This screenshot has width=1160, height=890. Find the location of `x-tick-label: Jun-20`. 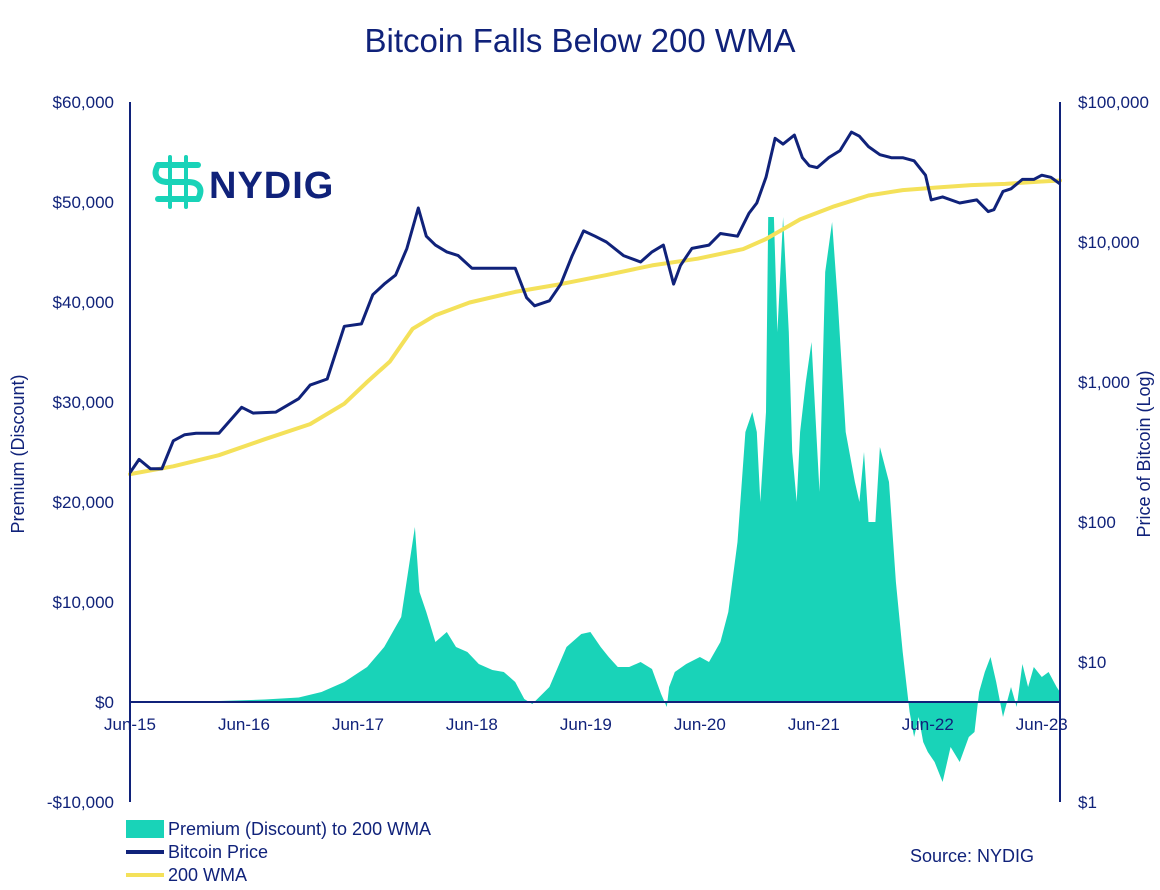

x-tick-label: Jun-20 is located at coordinates (700, 724).